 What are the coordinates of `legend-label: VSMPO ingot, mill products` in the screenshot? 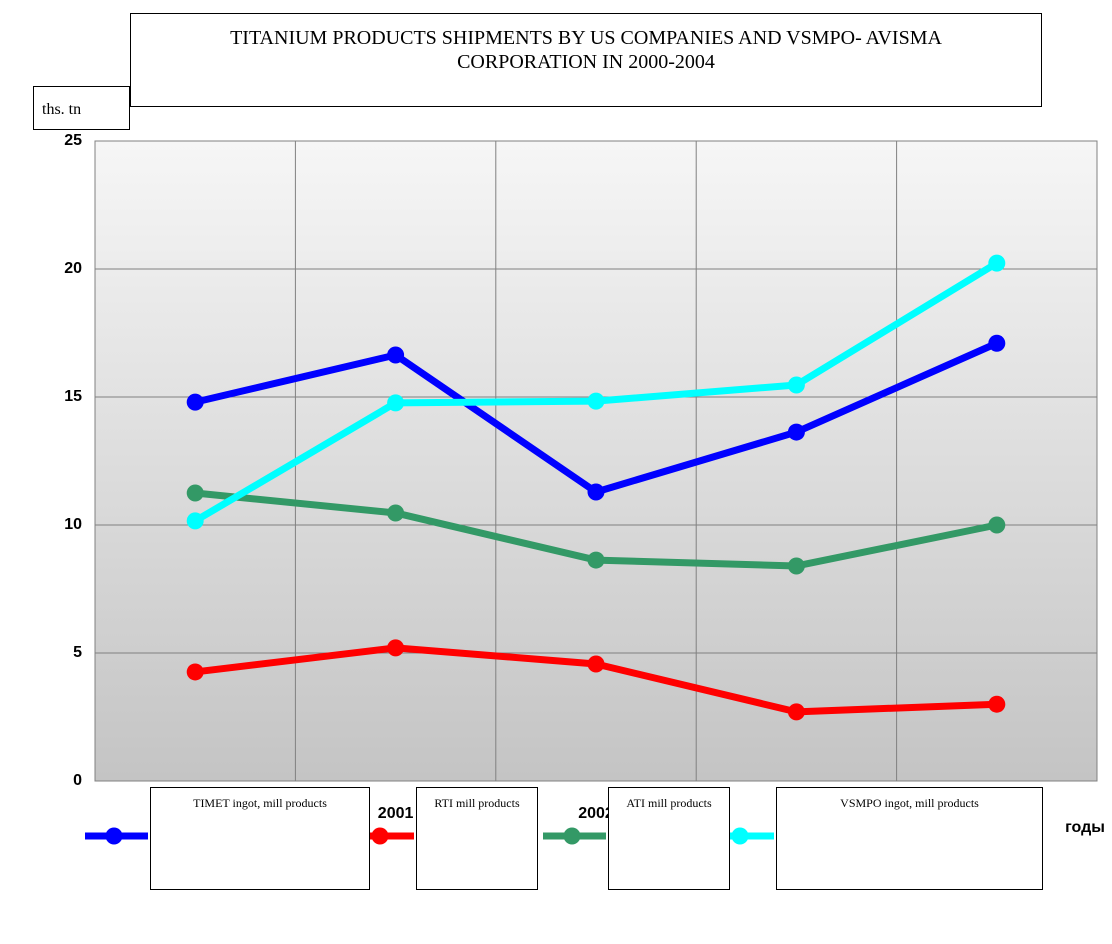 It's located at (909, 838).